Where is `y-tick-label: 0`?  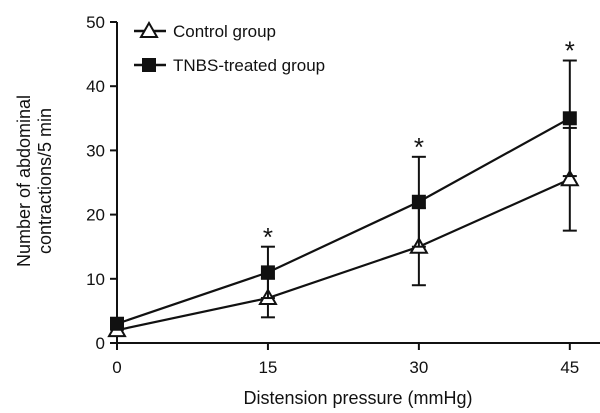 y-tick-label: 0 is located at coordinates (100, 343).